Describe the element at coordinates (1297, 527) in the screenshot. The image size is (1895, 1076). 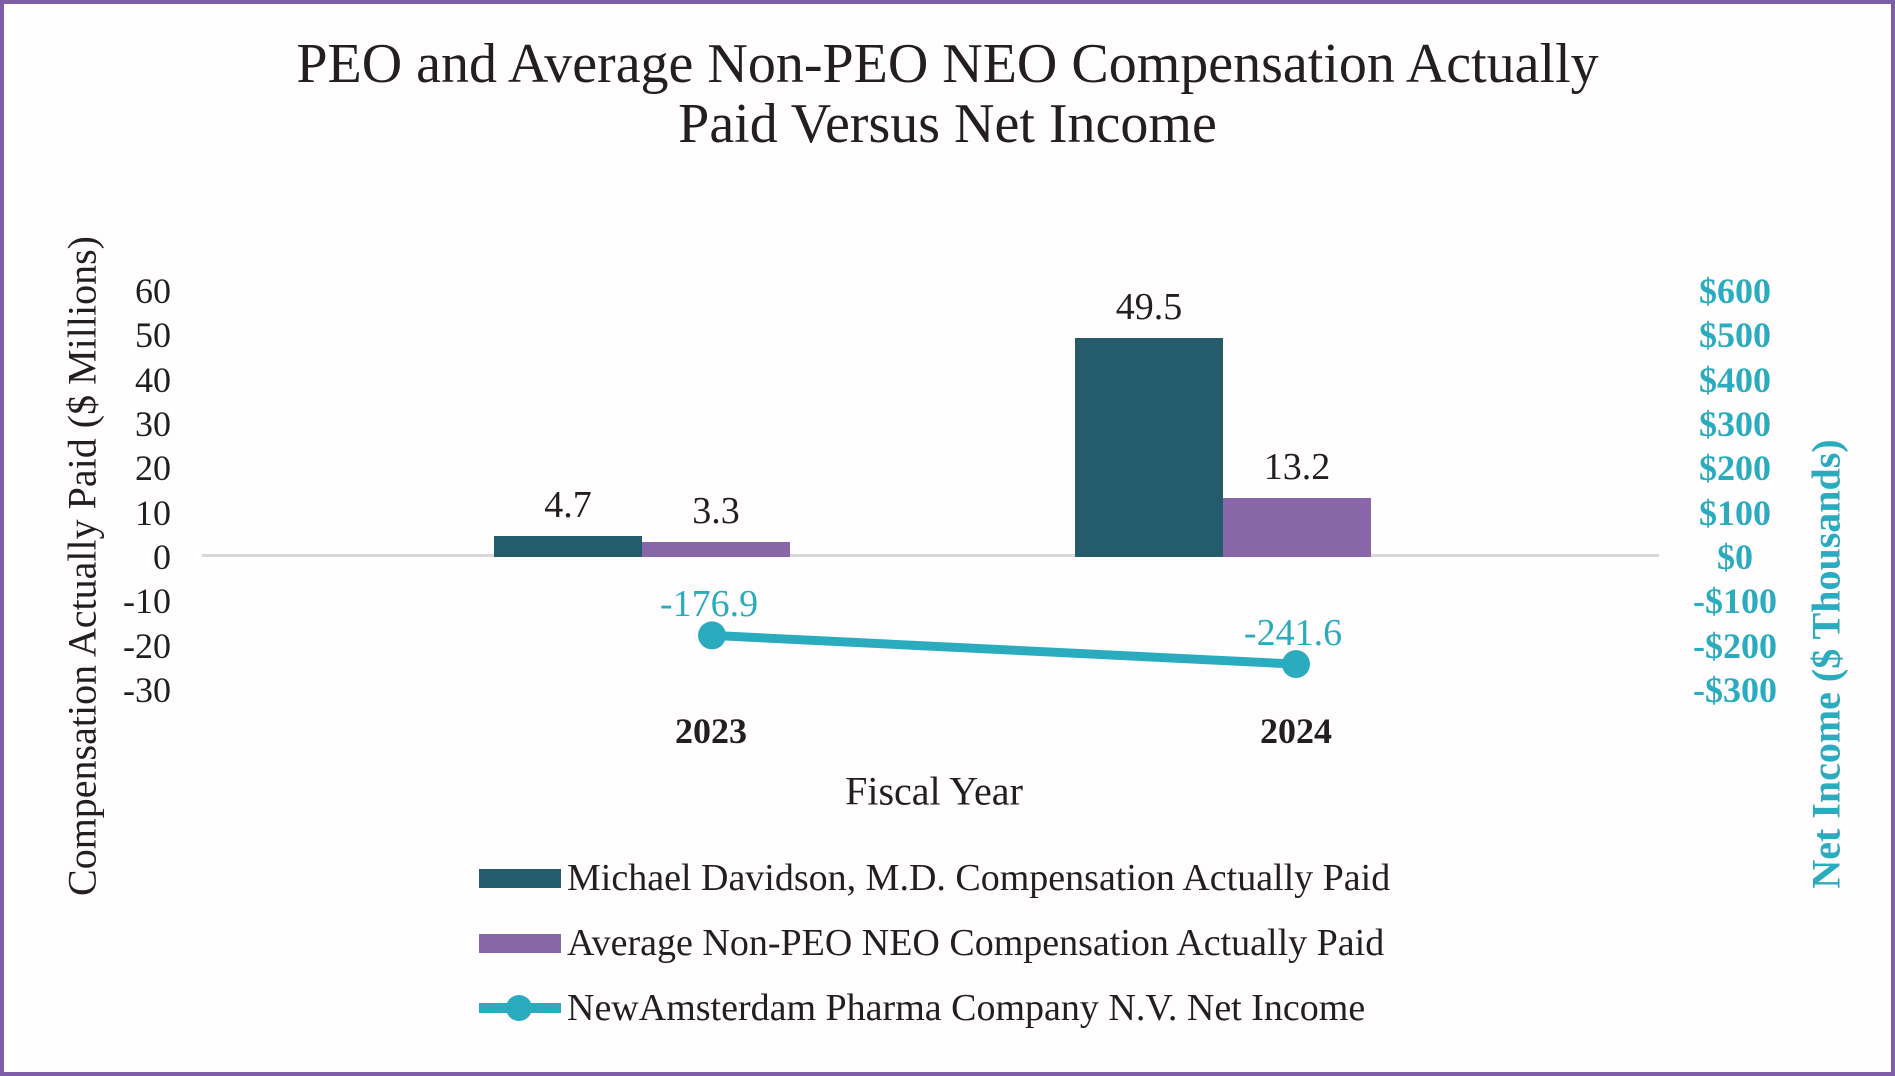
I see `neo-bar-2024` at that location.